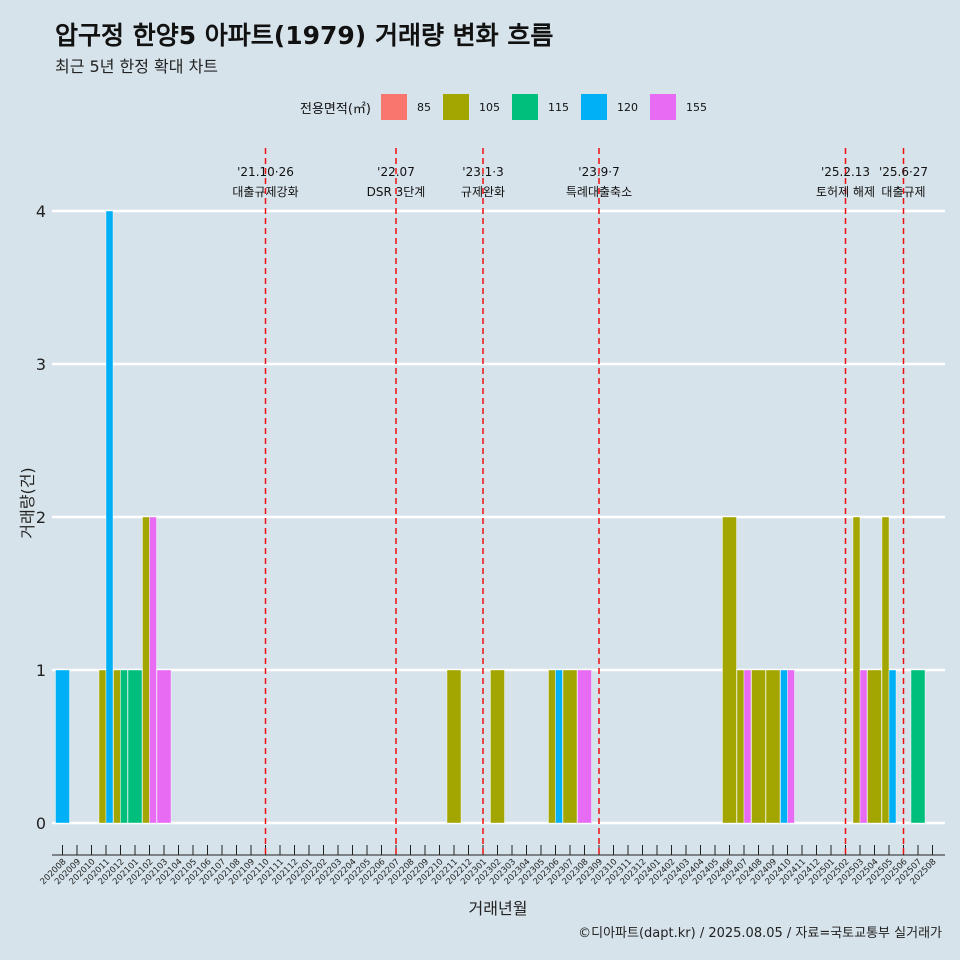 This screenshot has height=960, width=960. Describe the element at coordinates (41, 823) in the screenshot. I see `y-tick-label: 0` at that location.